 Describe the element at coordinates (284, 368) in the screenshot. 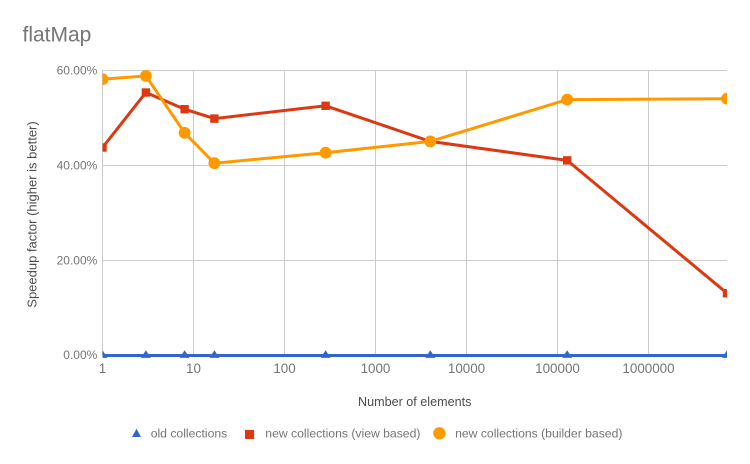

I see `svg-text: 100` at that location.